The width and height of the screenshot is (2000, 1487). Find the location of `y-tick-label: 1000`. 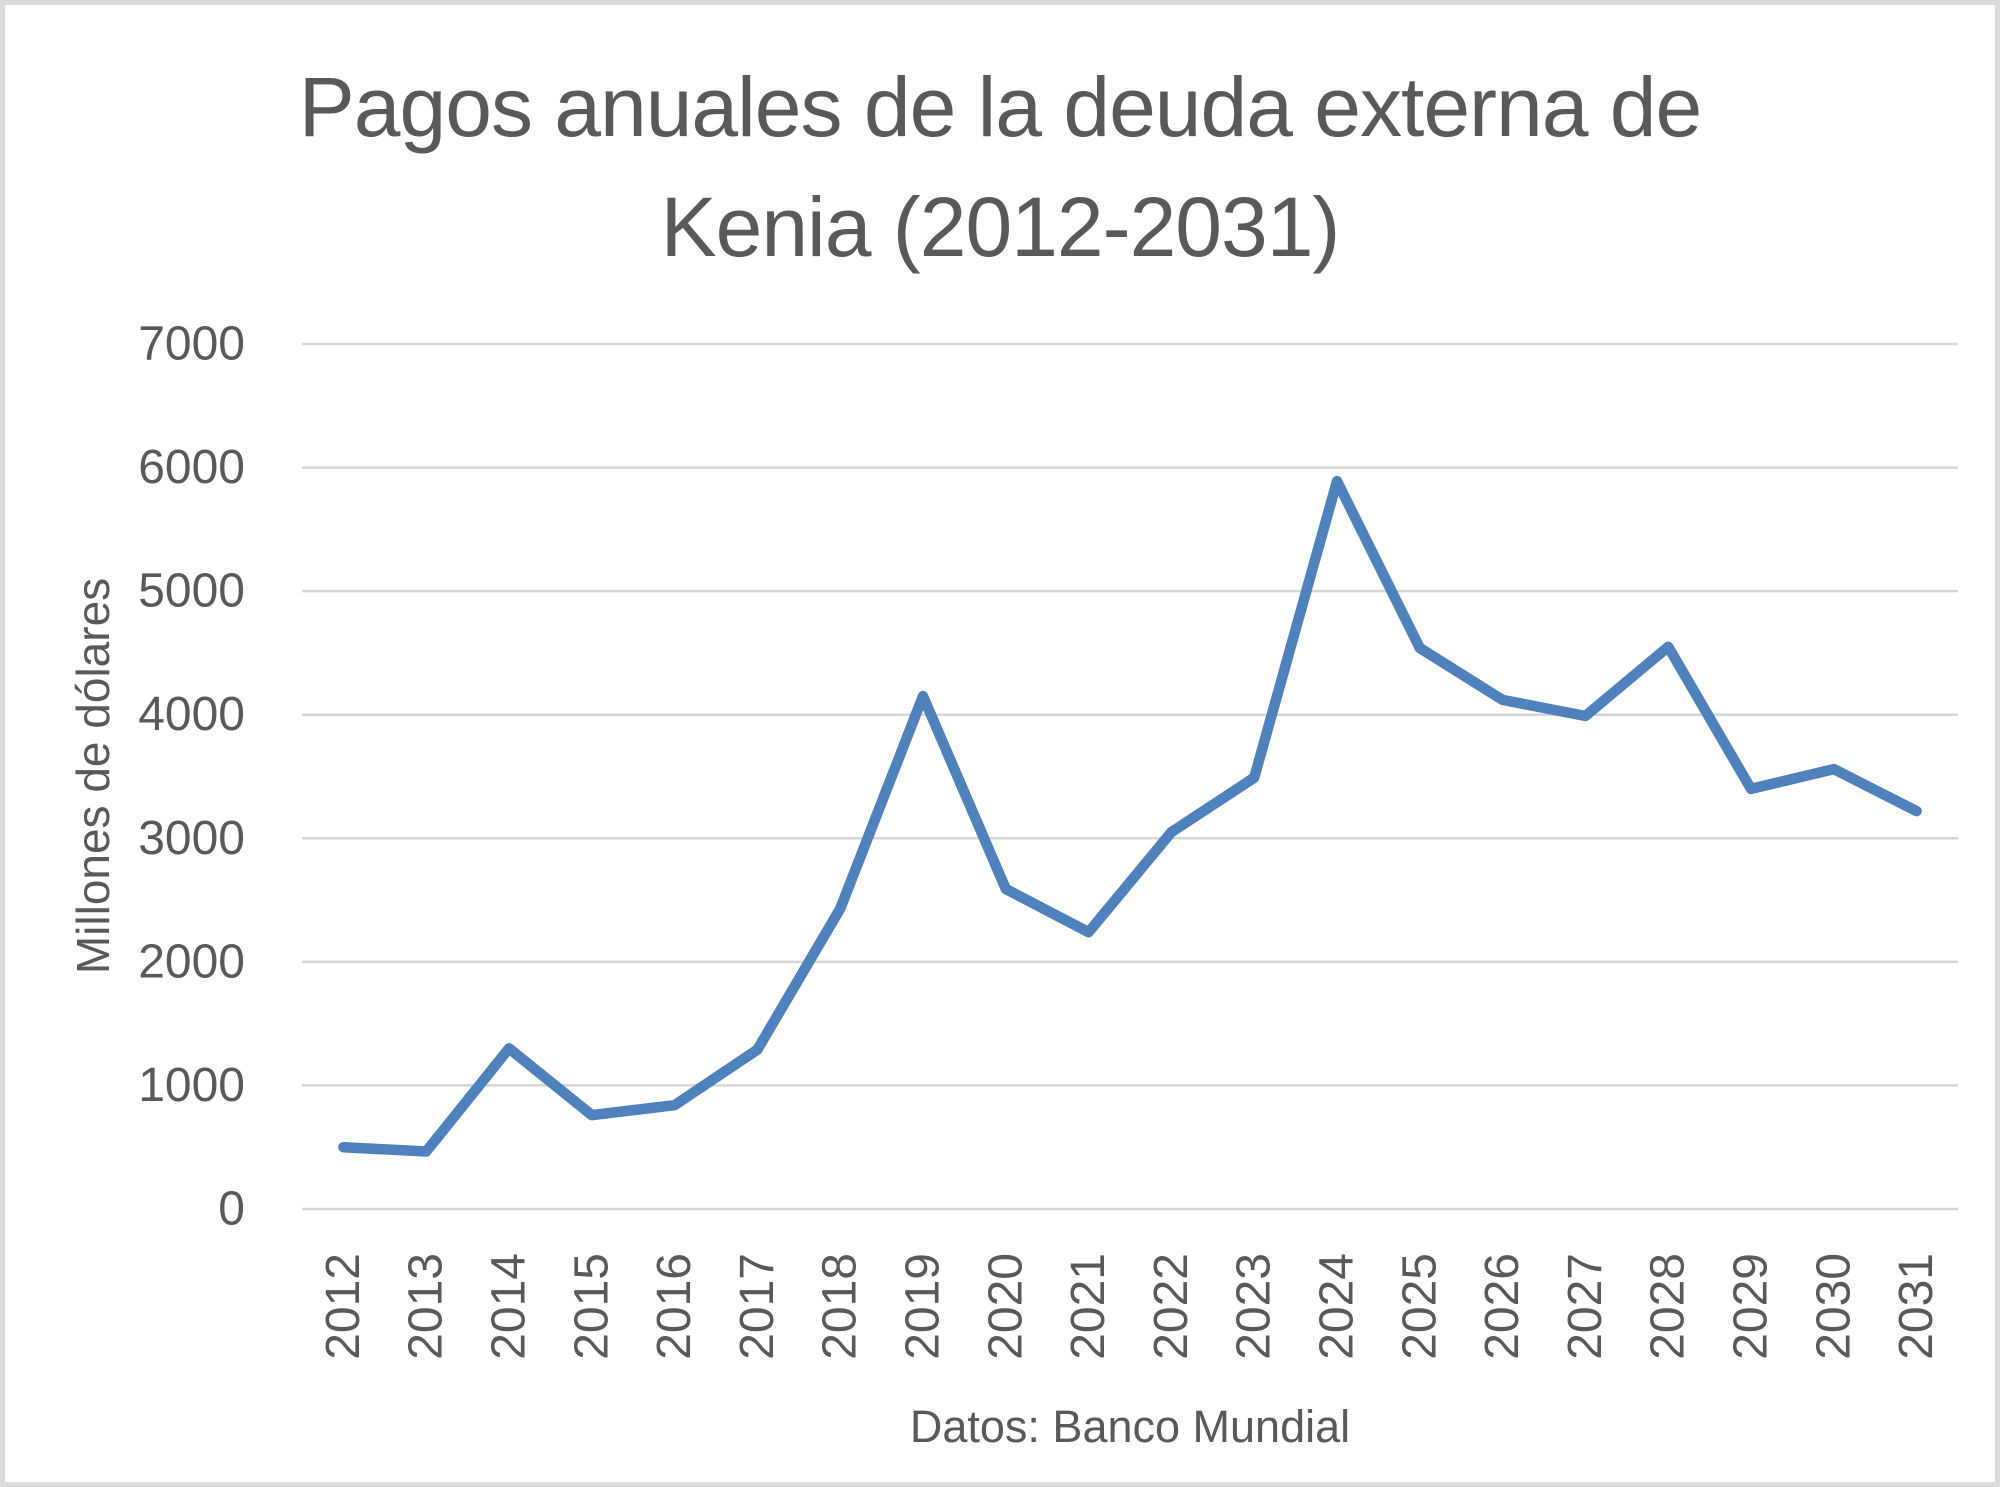

y-tick-label: 1000 is located at coordinates (191, 1085).